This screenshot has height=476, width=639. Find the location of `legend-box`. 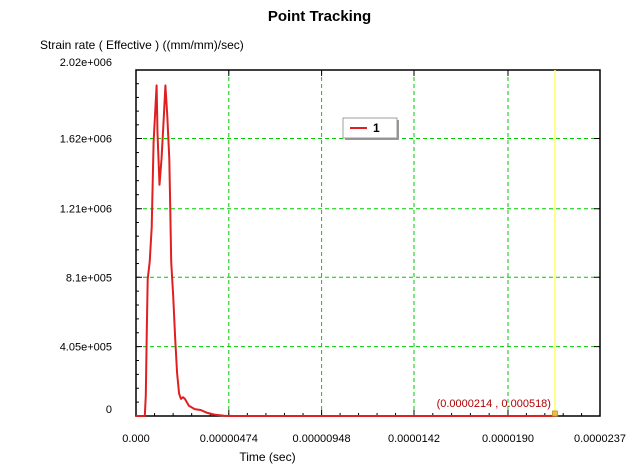

legend-box is located at coordinates (370, 128).